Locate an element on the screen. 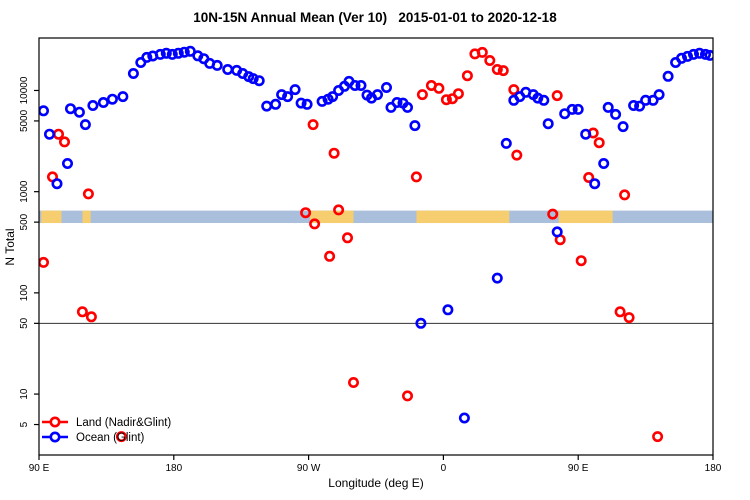  legend-symbol-ocean-icon is located at coordinates (55, 437).